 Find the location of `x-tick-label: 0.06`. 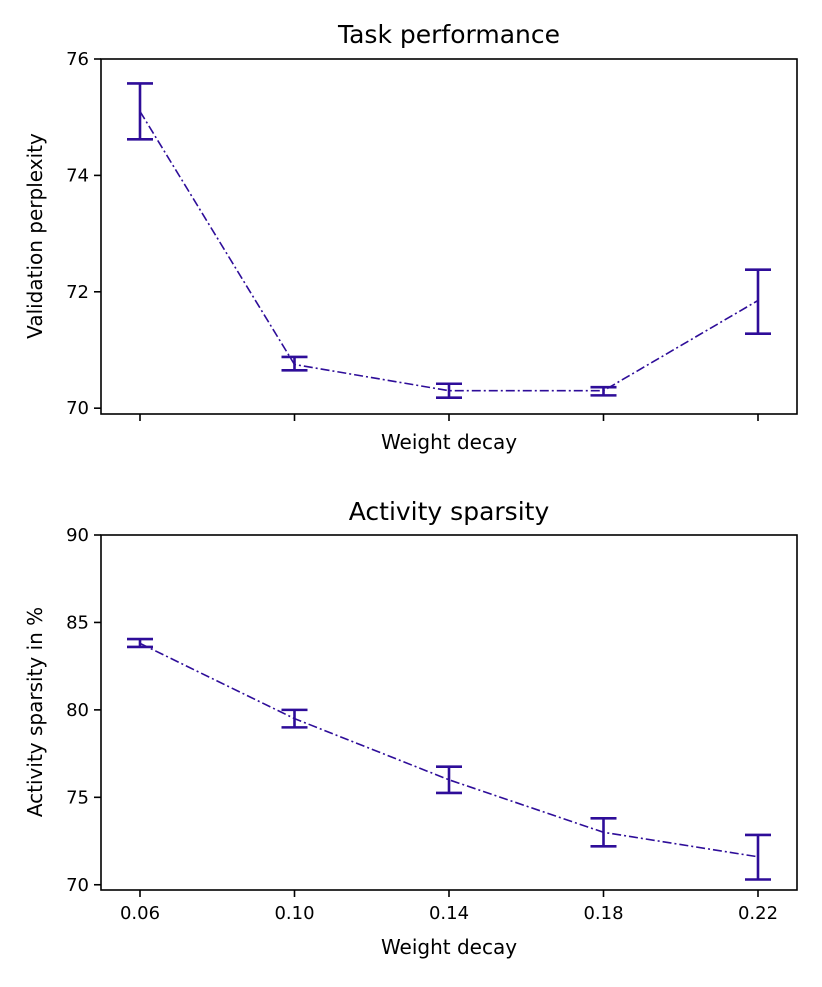

x-tick-label: 0.06 is located at coordinates (140, 913).